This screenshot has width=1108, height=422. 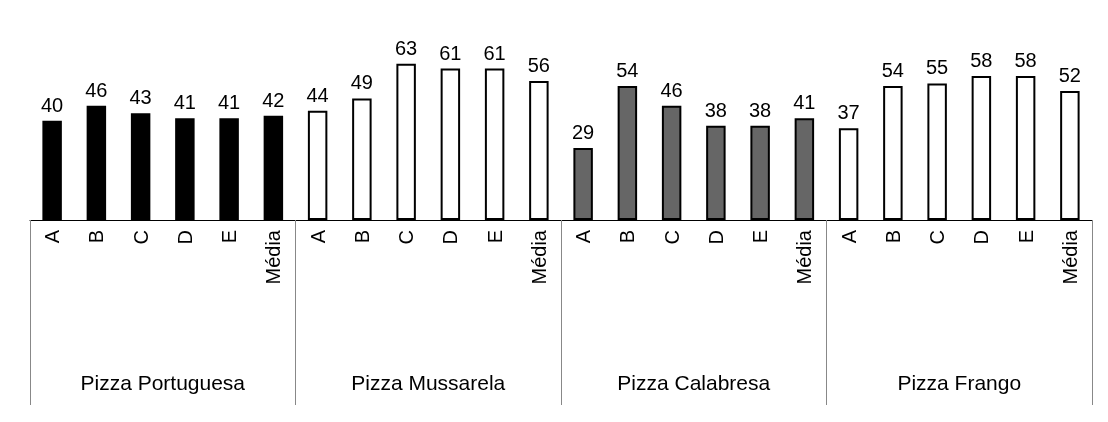 I want to click on data-label: 52, so click(x=1069, y=74).